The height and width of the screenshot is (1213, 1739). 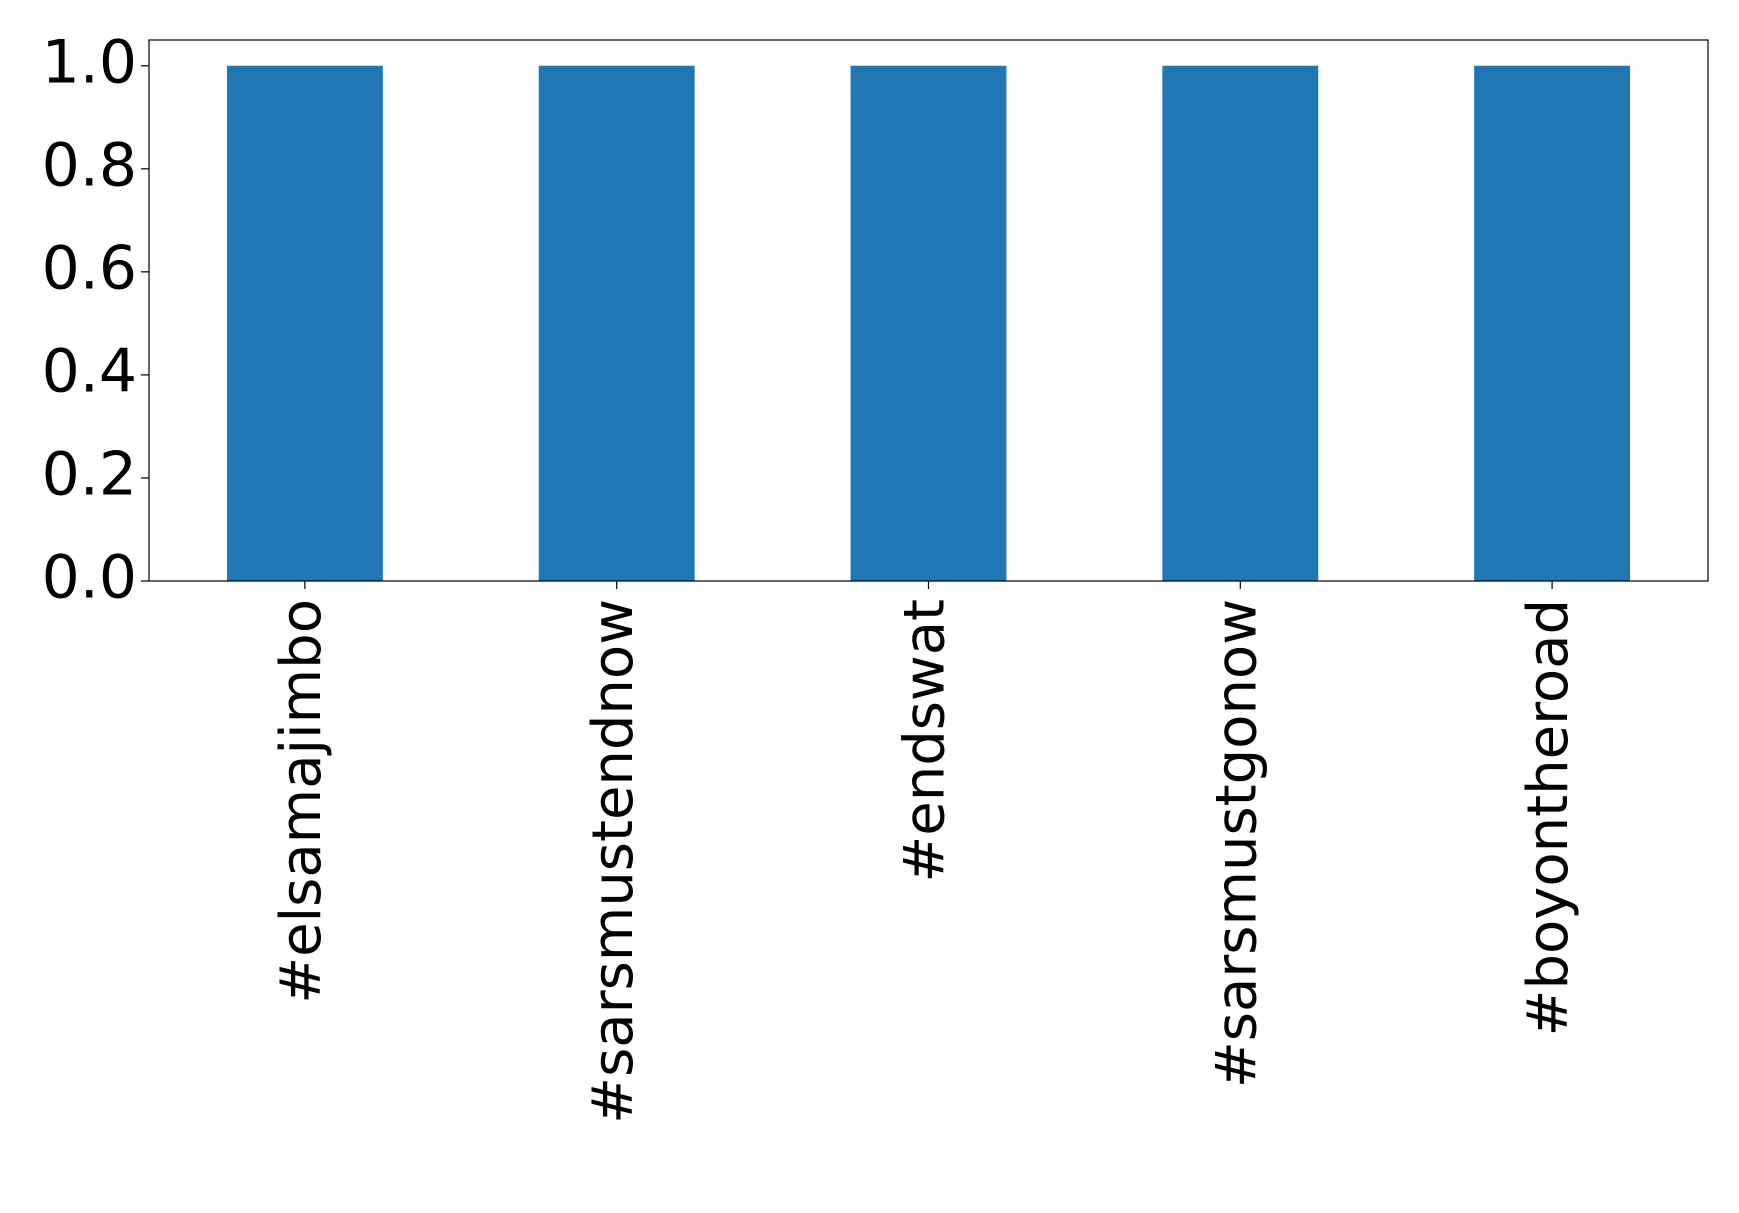 What do you see at coordinates (89, 268) in the screenshot?
I see `y-tick-label: 0.6` at bounding box center [89, 268].